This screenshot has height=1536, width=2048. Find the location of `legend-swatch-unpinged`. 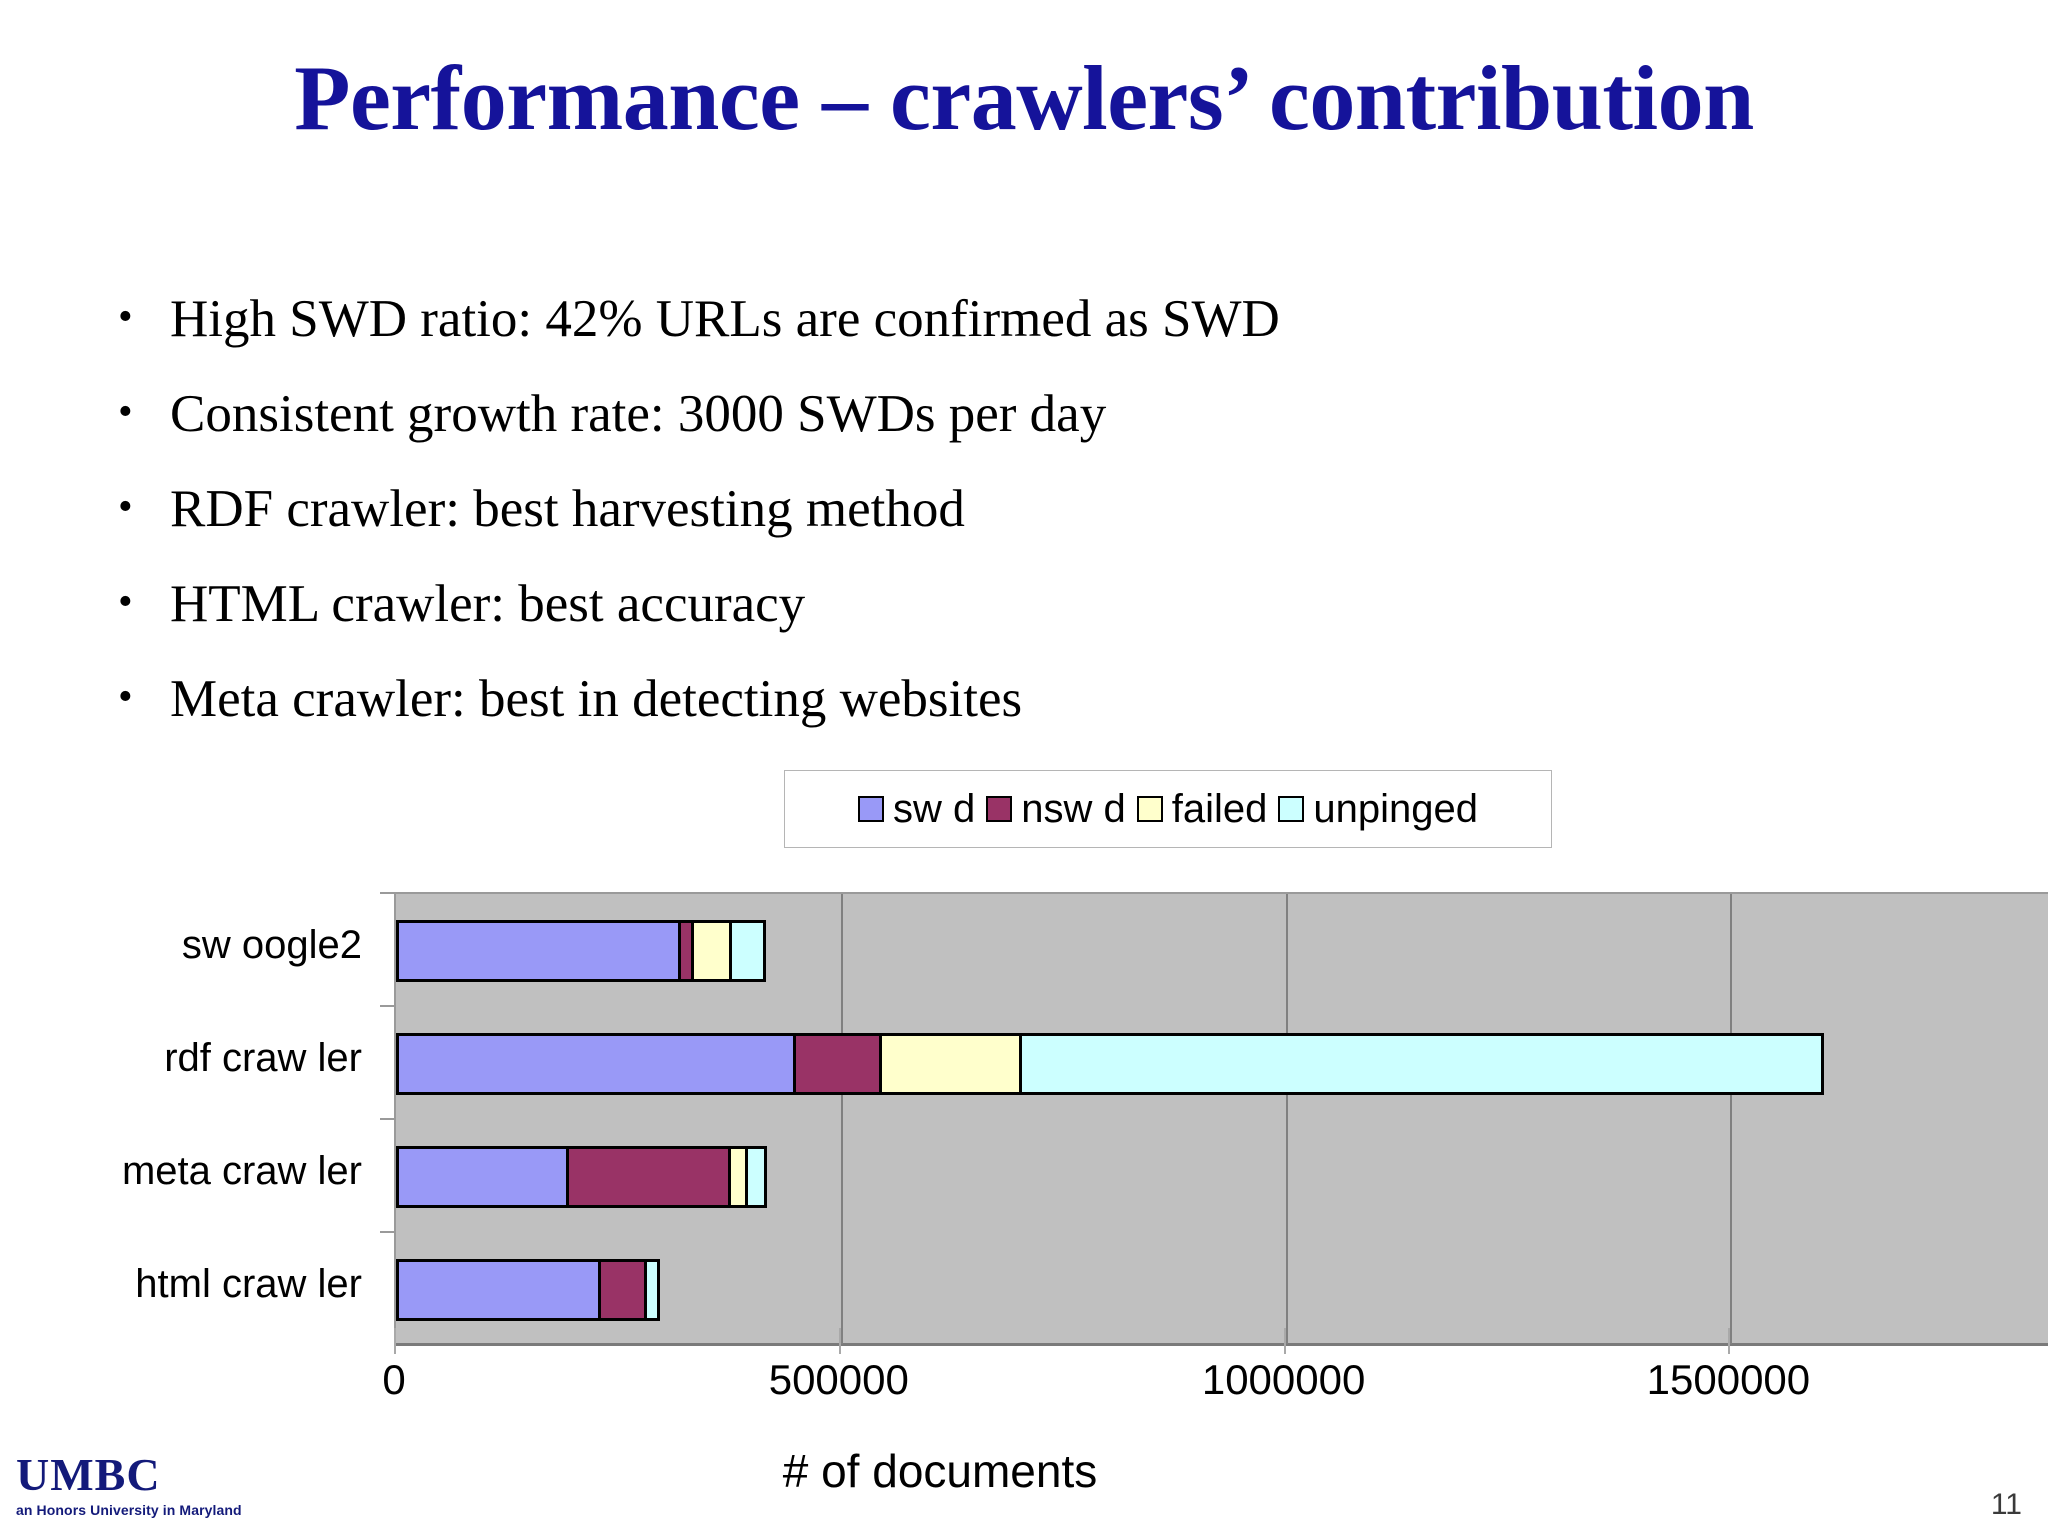

legend-swatch-unpinged is located at coordinates (1291, 809).